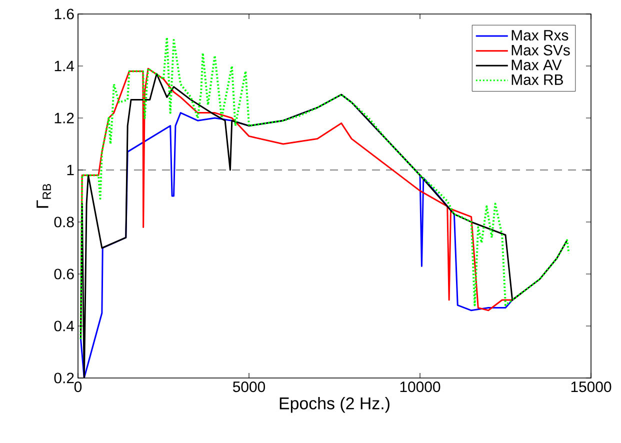 The image size is (621, 443). I want to click on y-tick-label: 1.2, so click(64, 118).